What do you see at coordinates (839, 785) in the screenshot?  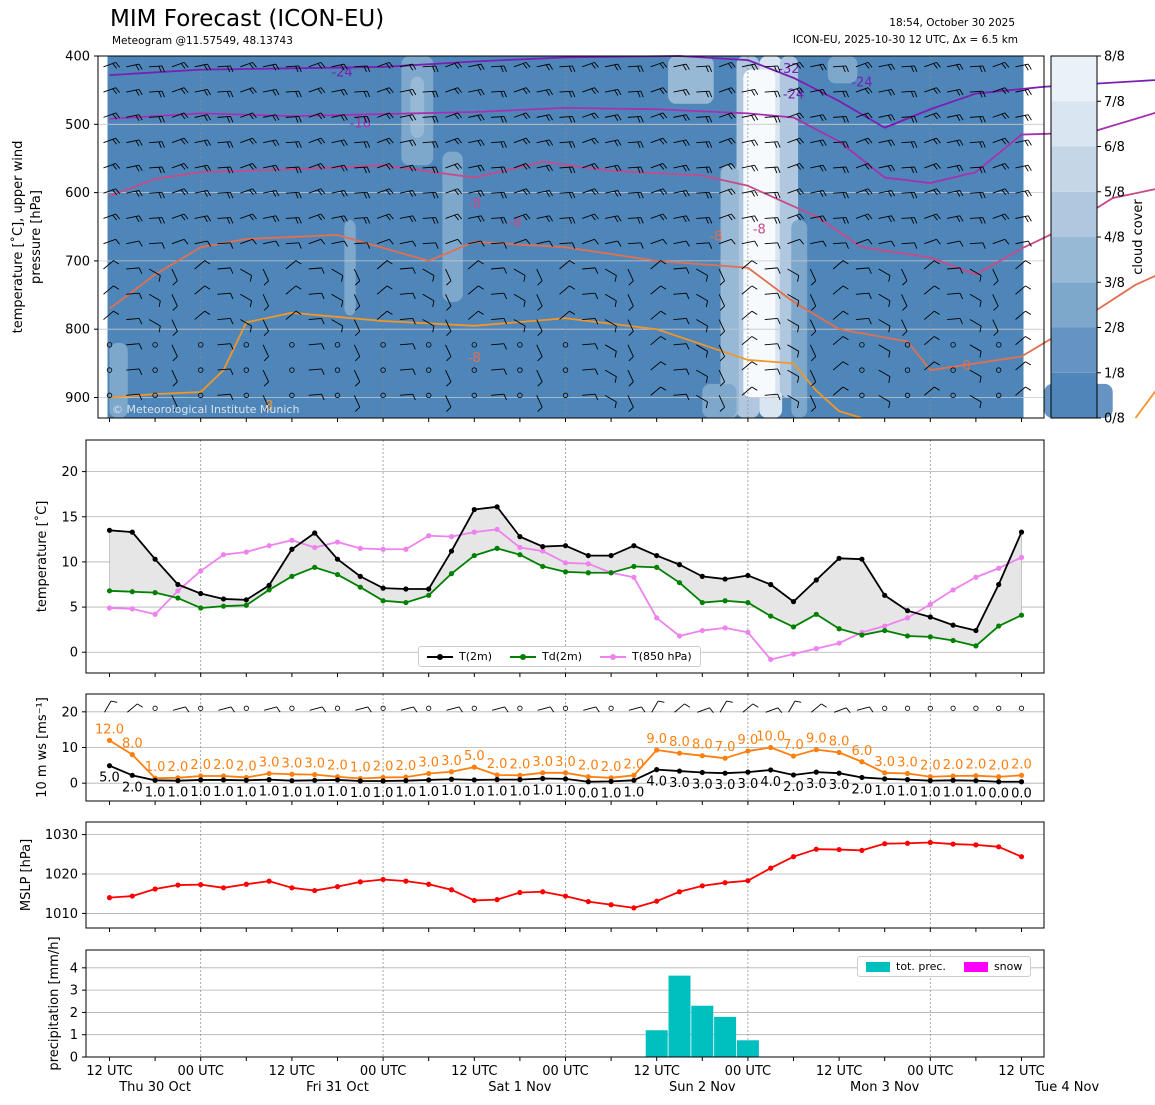 I see `wind-speed-value-label: 3.0` at bounding box center [839, 785].